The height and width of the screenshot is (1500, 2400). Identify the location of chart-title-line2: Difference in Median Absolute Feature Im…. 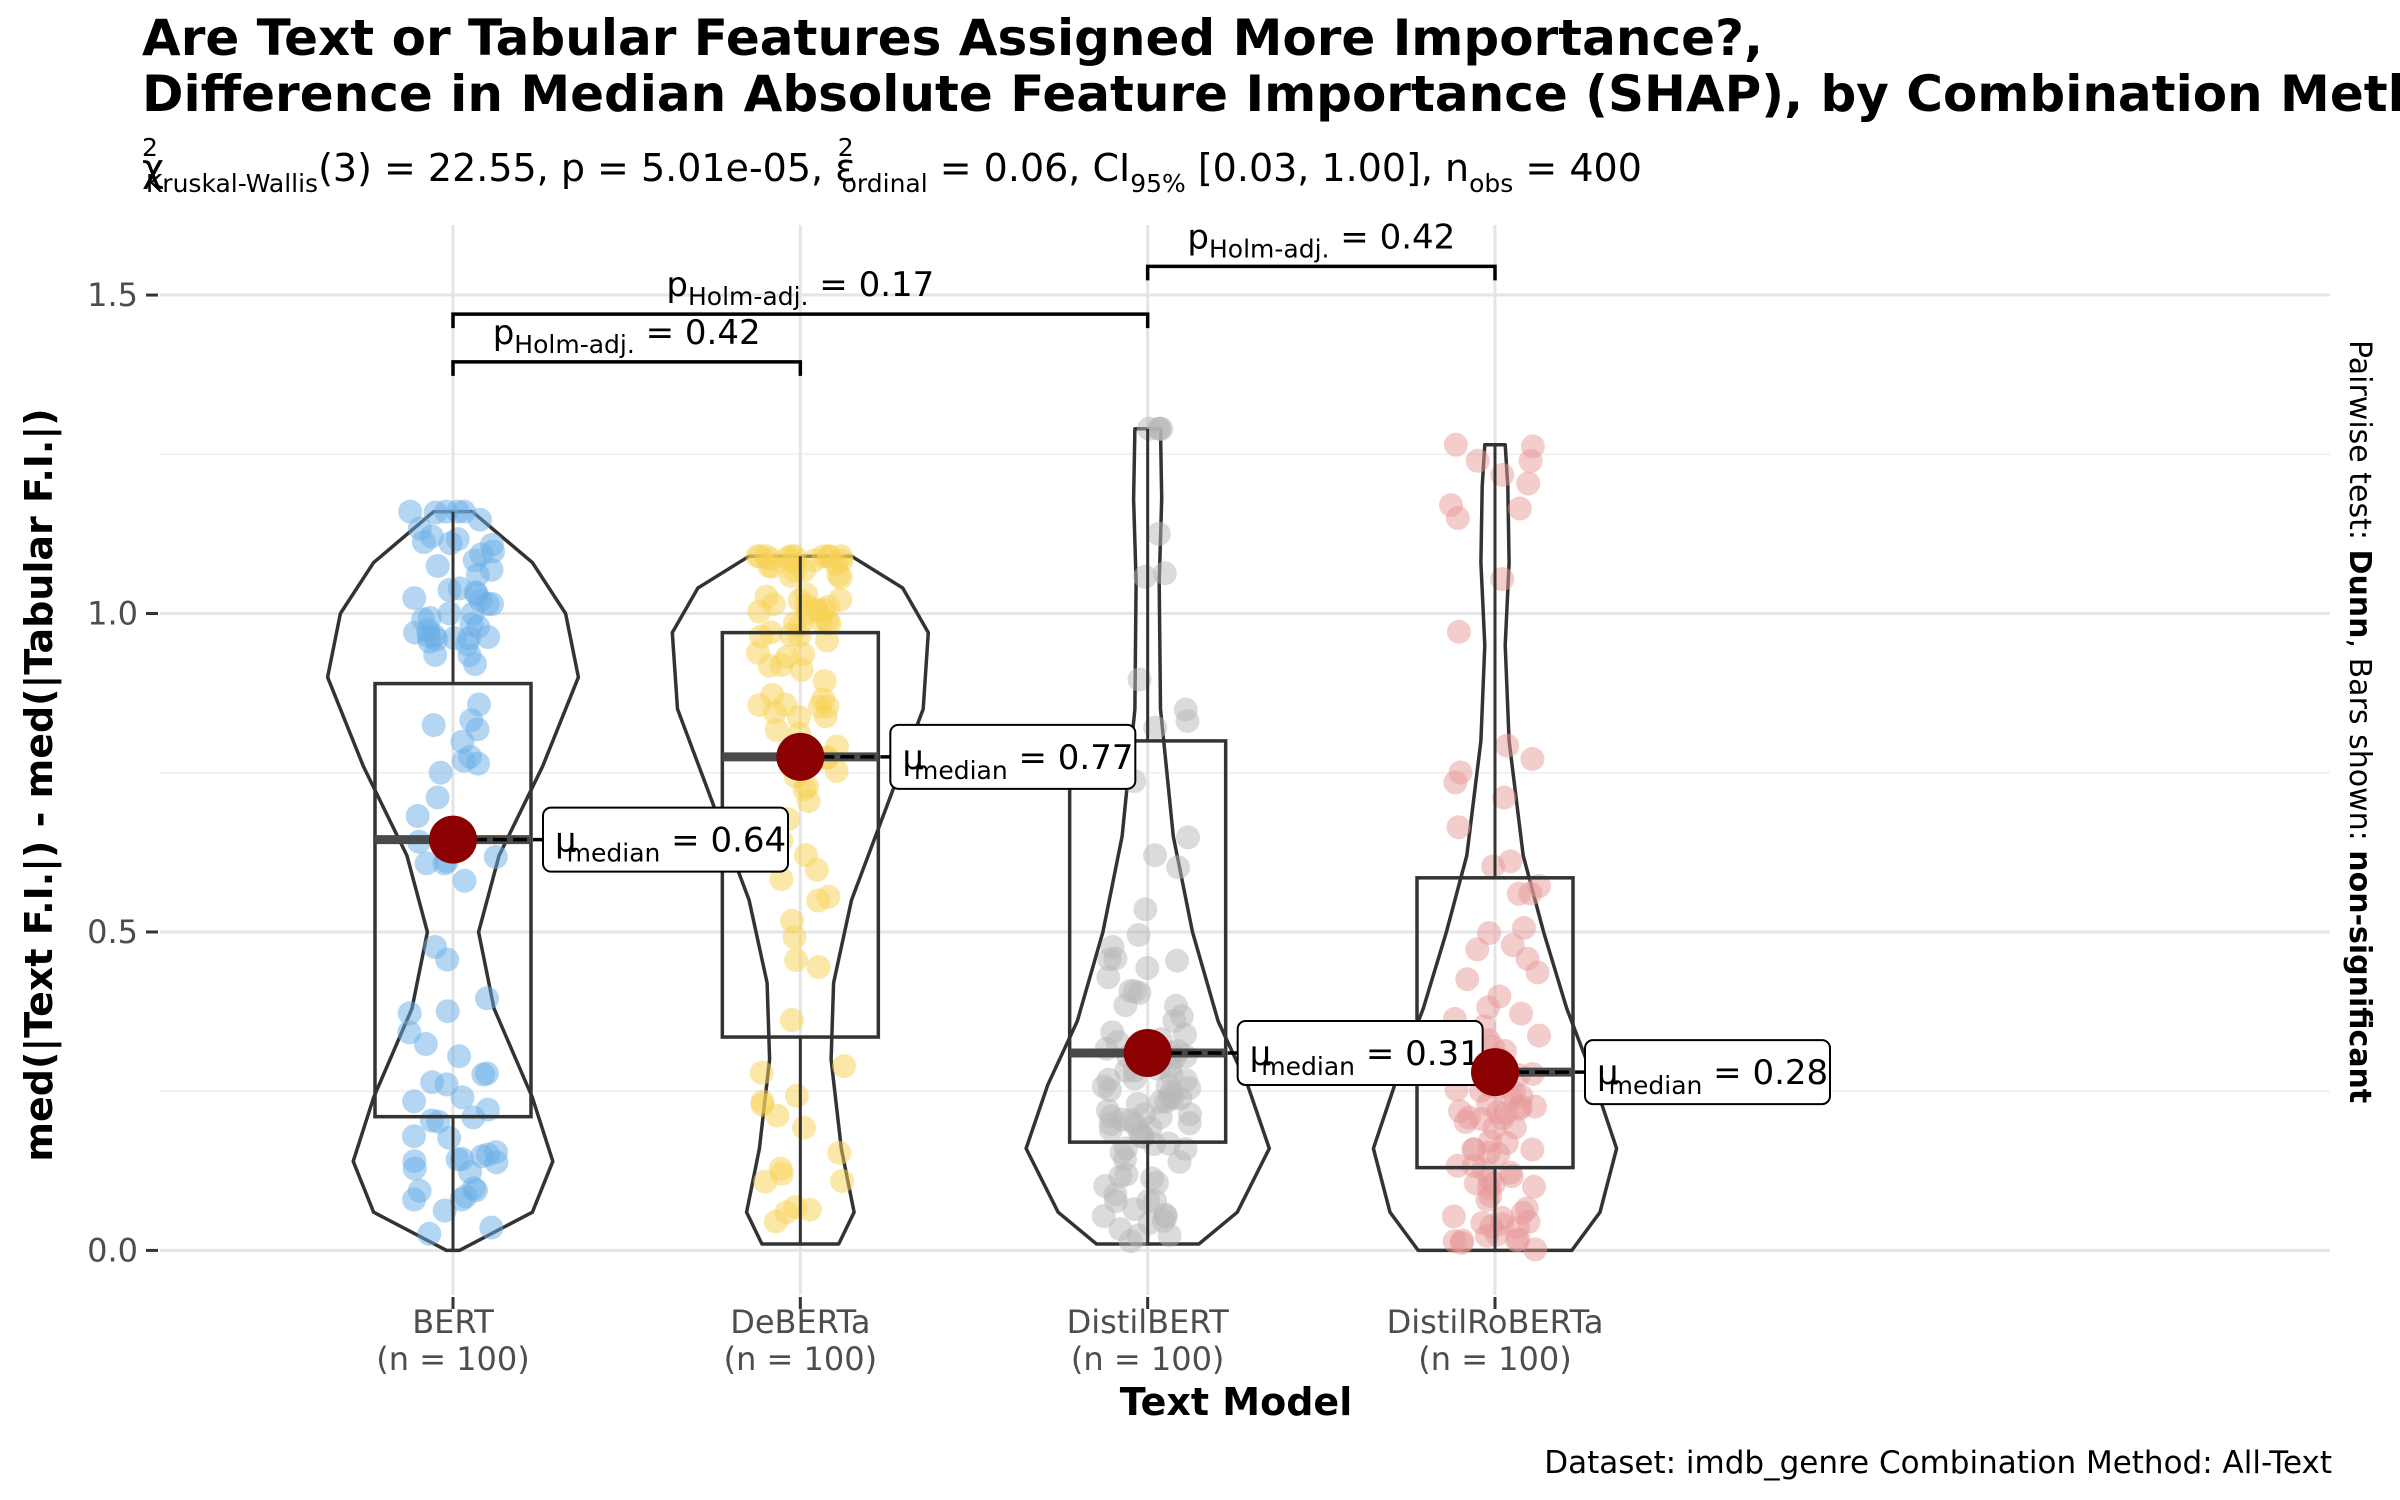
(1271, 94).